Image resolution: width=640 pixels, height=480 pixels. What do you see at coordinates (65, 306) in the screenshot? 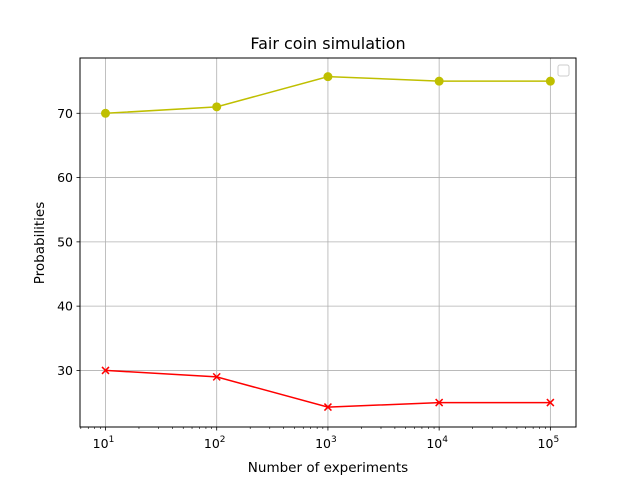
I see `y-tick-label: 40` at bounding box center [65, 306].